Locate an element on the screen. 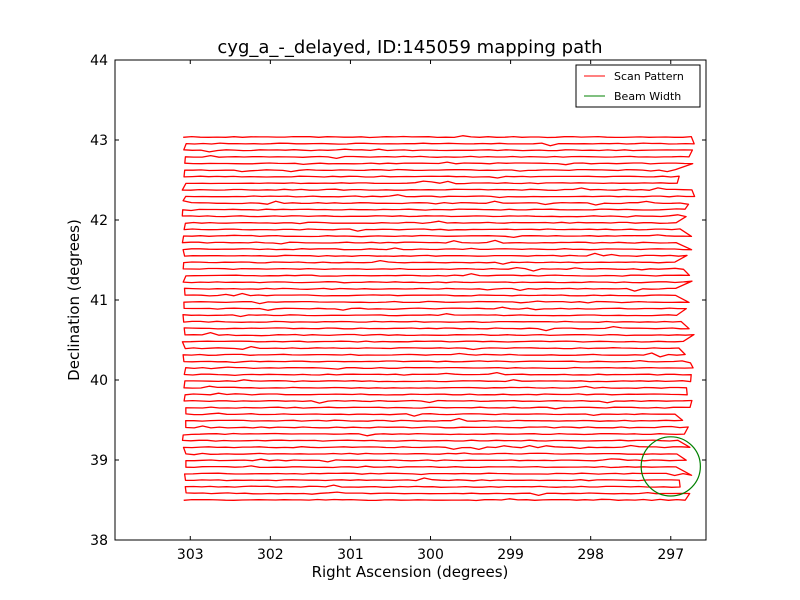  x-tick-label: 300 is located at coordinates (430, 555).